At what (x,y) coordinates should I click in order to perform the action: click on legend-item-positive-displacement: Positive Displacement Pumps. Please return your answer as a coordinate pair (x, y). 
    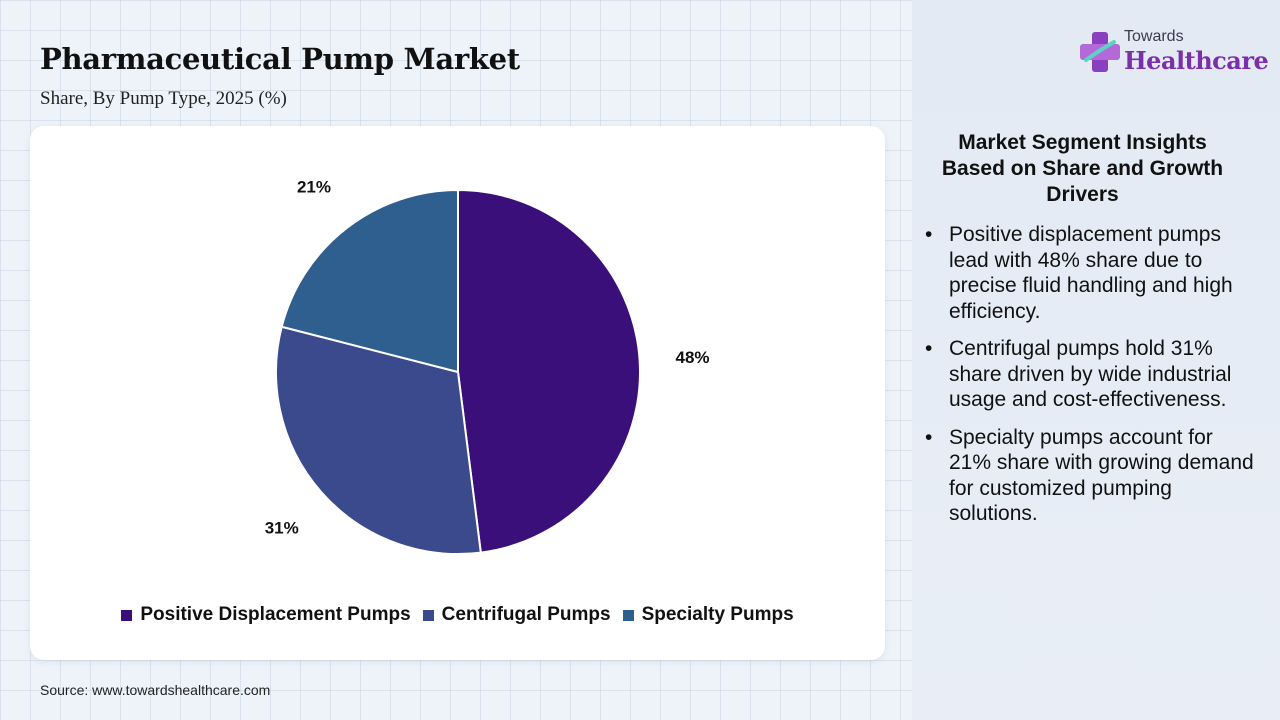
    Looking at the image, I should click on (266, 615).